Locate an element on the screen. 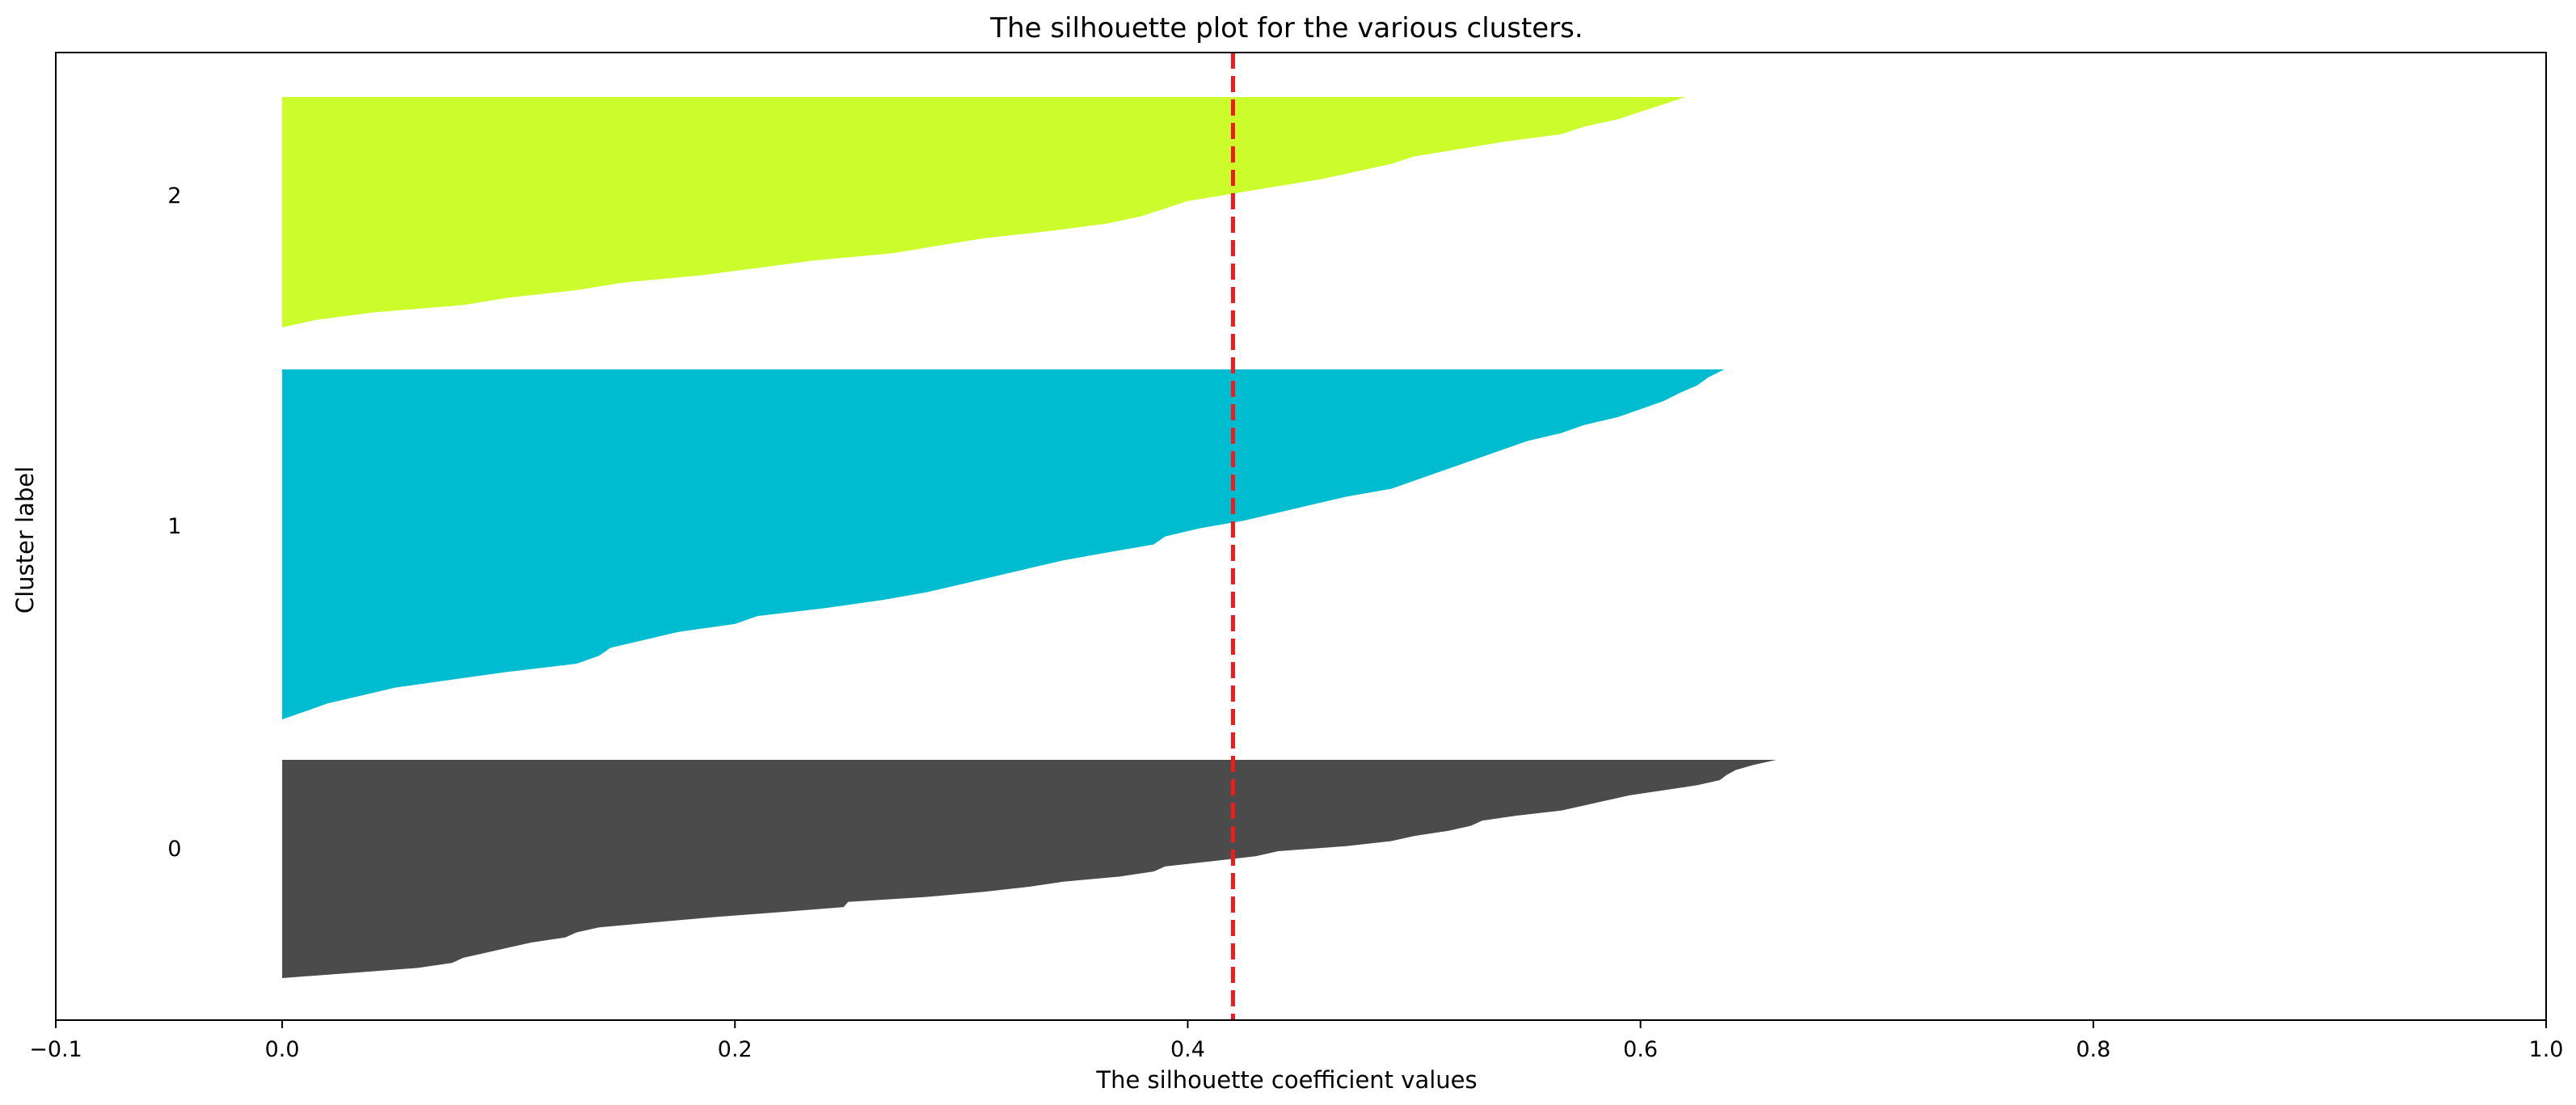  x-tick-label: 0.4 is located at coordinates (1187, 1049).